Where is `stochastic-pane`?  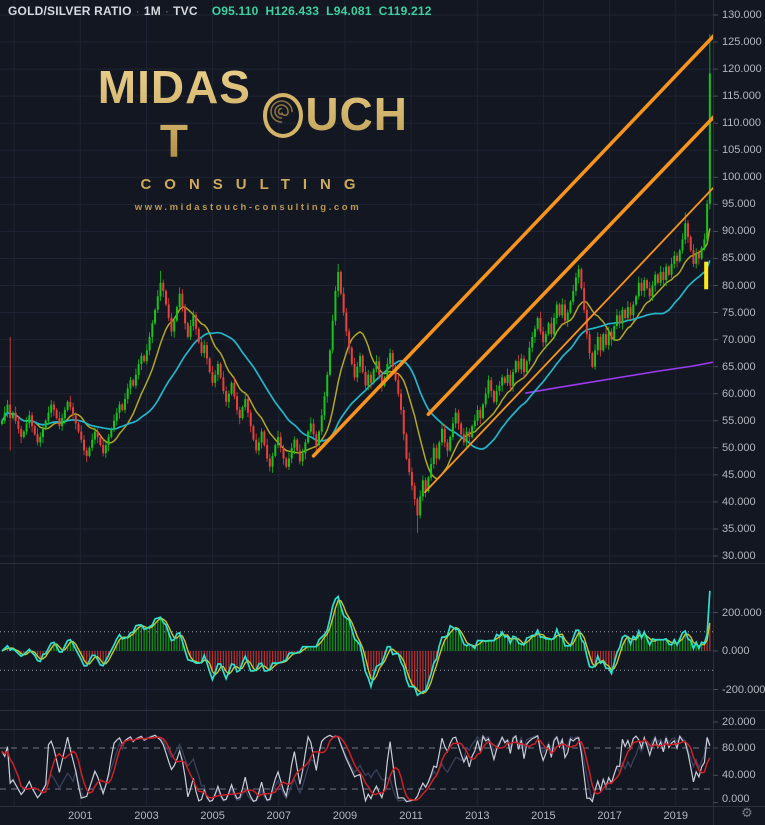 stochastic-pane is located at coordinates (356, 768).